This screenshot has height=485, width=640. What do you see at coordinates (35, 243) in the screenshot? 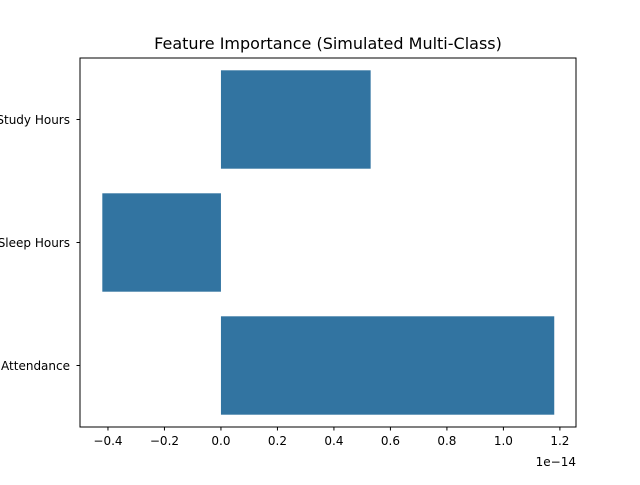
I see `y-tick-label: Sleep Hours` at bounding box center [35, 243].